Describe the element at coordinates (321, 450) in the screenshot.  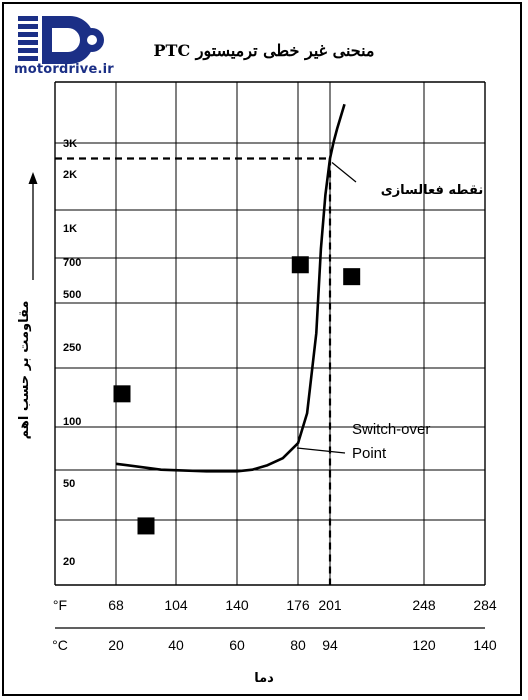
I see `annotation-leader-en` at that location.